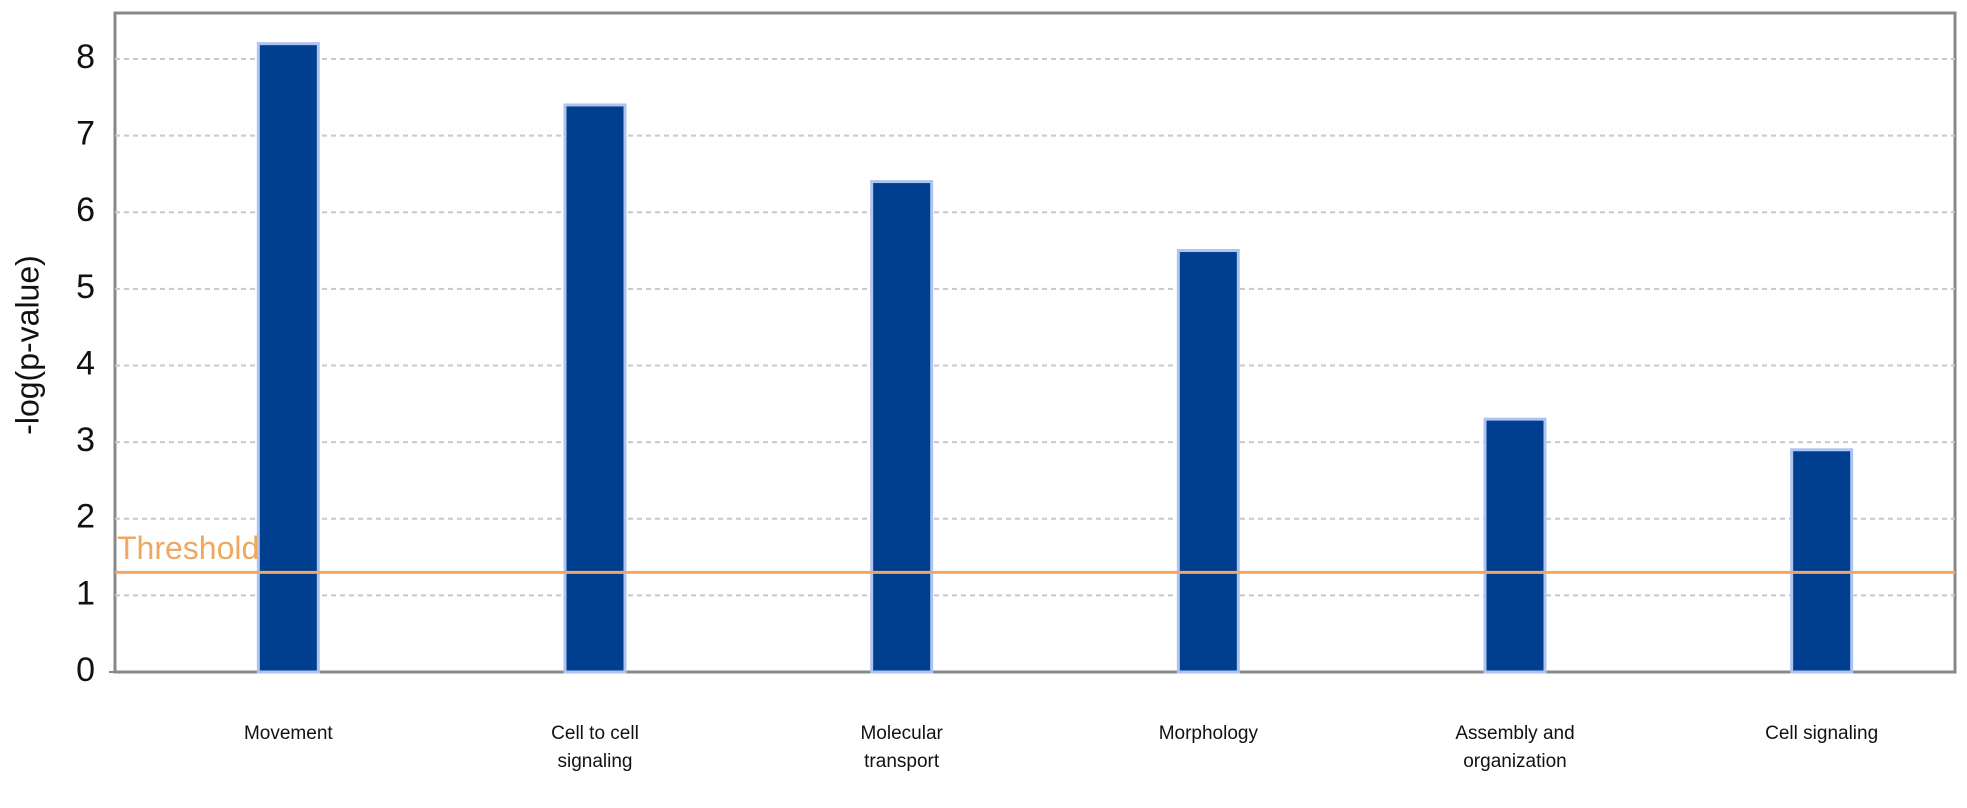 The width and height of the screenshot is (1967, 808). Describe the element at coordinates (85, 363) in the screenshot. I see `y-tick-label: 4` at that location.